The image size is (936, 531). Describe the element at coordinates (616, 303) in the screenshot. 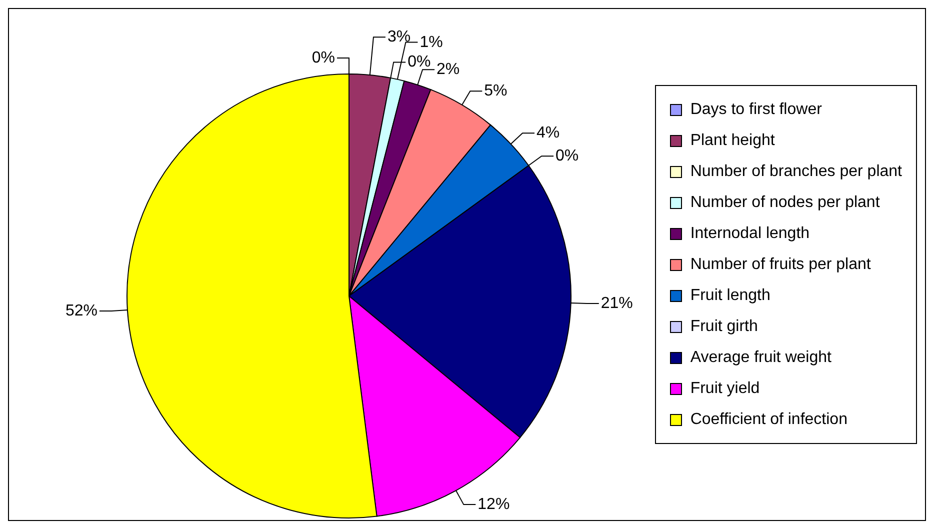

I see `data-label: 21%` at that location.